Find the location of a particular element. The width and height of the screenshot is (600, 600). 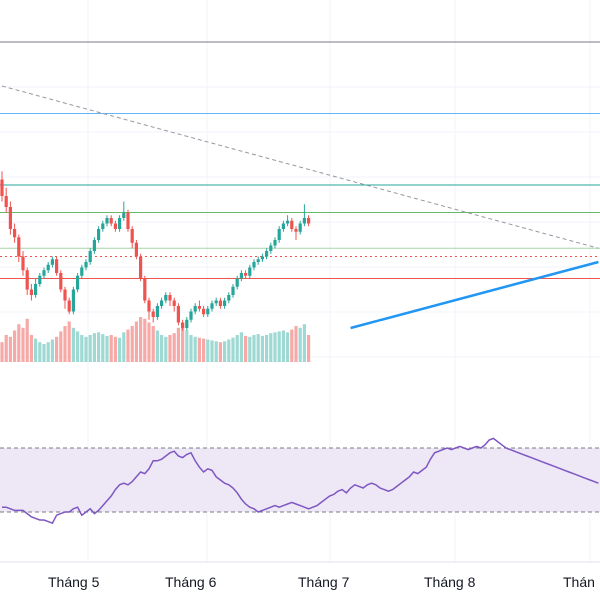

rsi-line is located at coordinates (300, 481).